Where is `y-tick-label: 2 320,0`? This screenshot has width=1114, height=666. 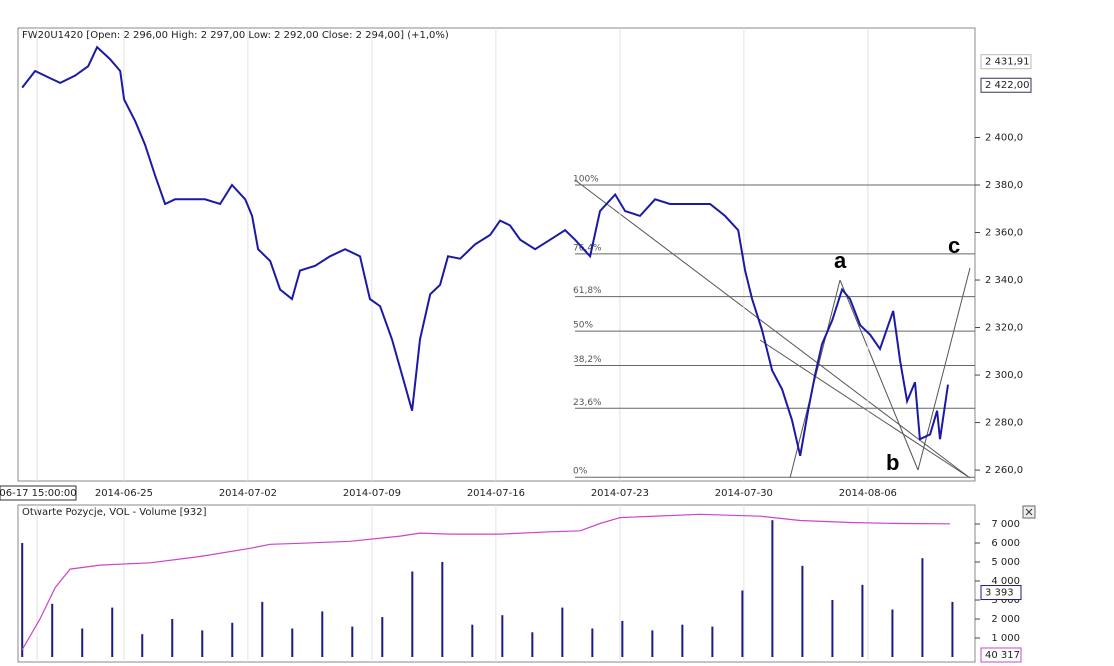 y-tick-label: 2 320,0 is located at coordinates (1004, 328).